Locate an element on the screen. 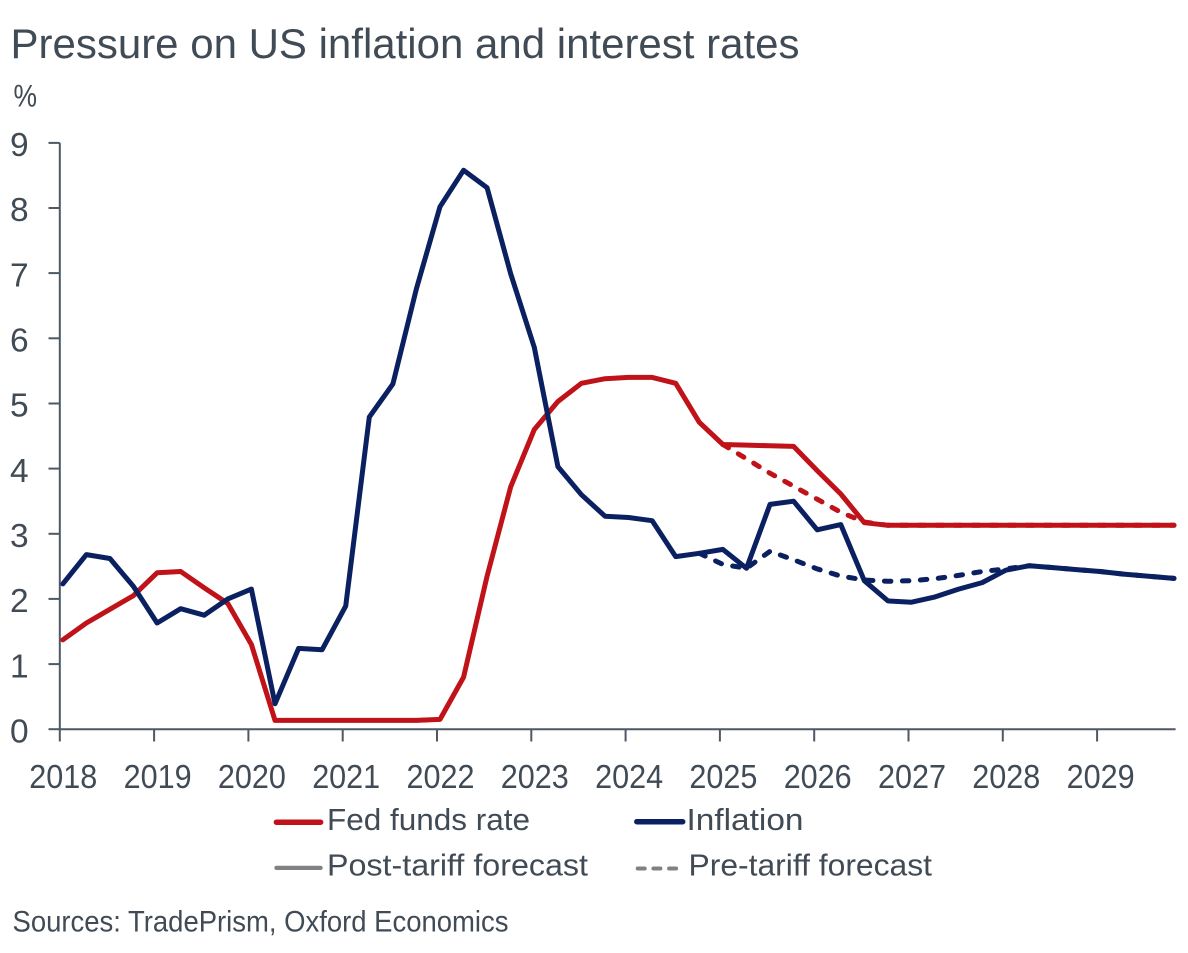 The width and height of the screenshot is (1188, 953). svg-text: 2021 is located at coordinates (346, 777).